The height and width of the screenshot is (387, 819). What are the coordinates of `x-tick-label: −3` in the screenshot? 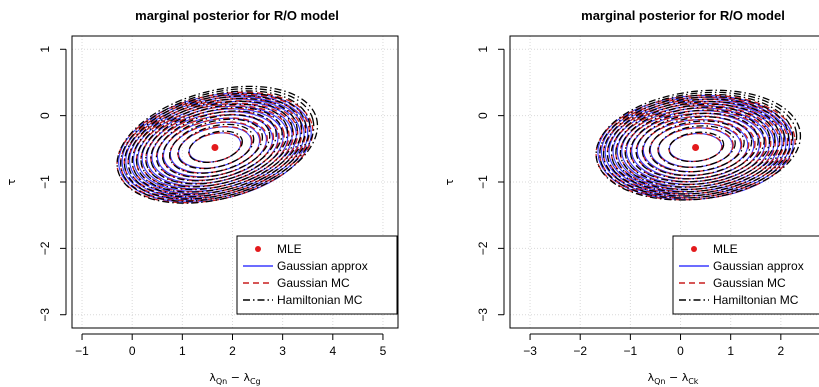 It's located at (530, 351).